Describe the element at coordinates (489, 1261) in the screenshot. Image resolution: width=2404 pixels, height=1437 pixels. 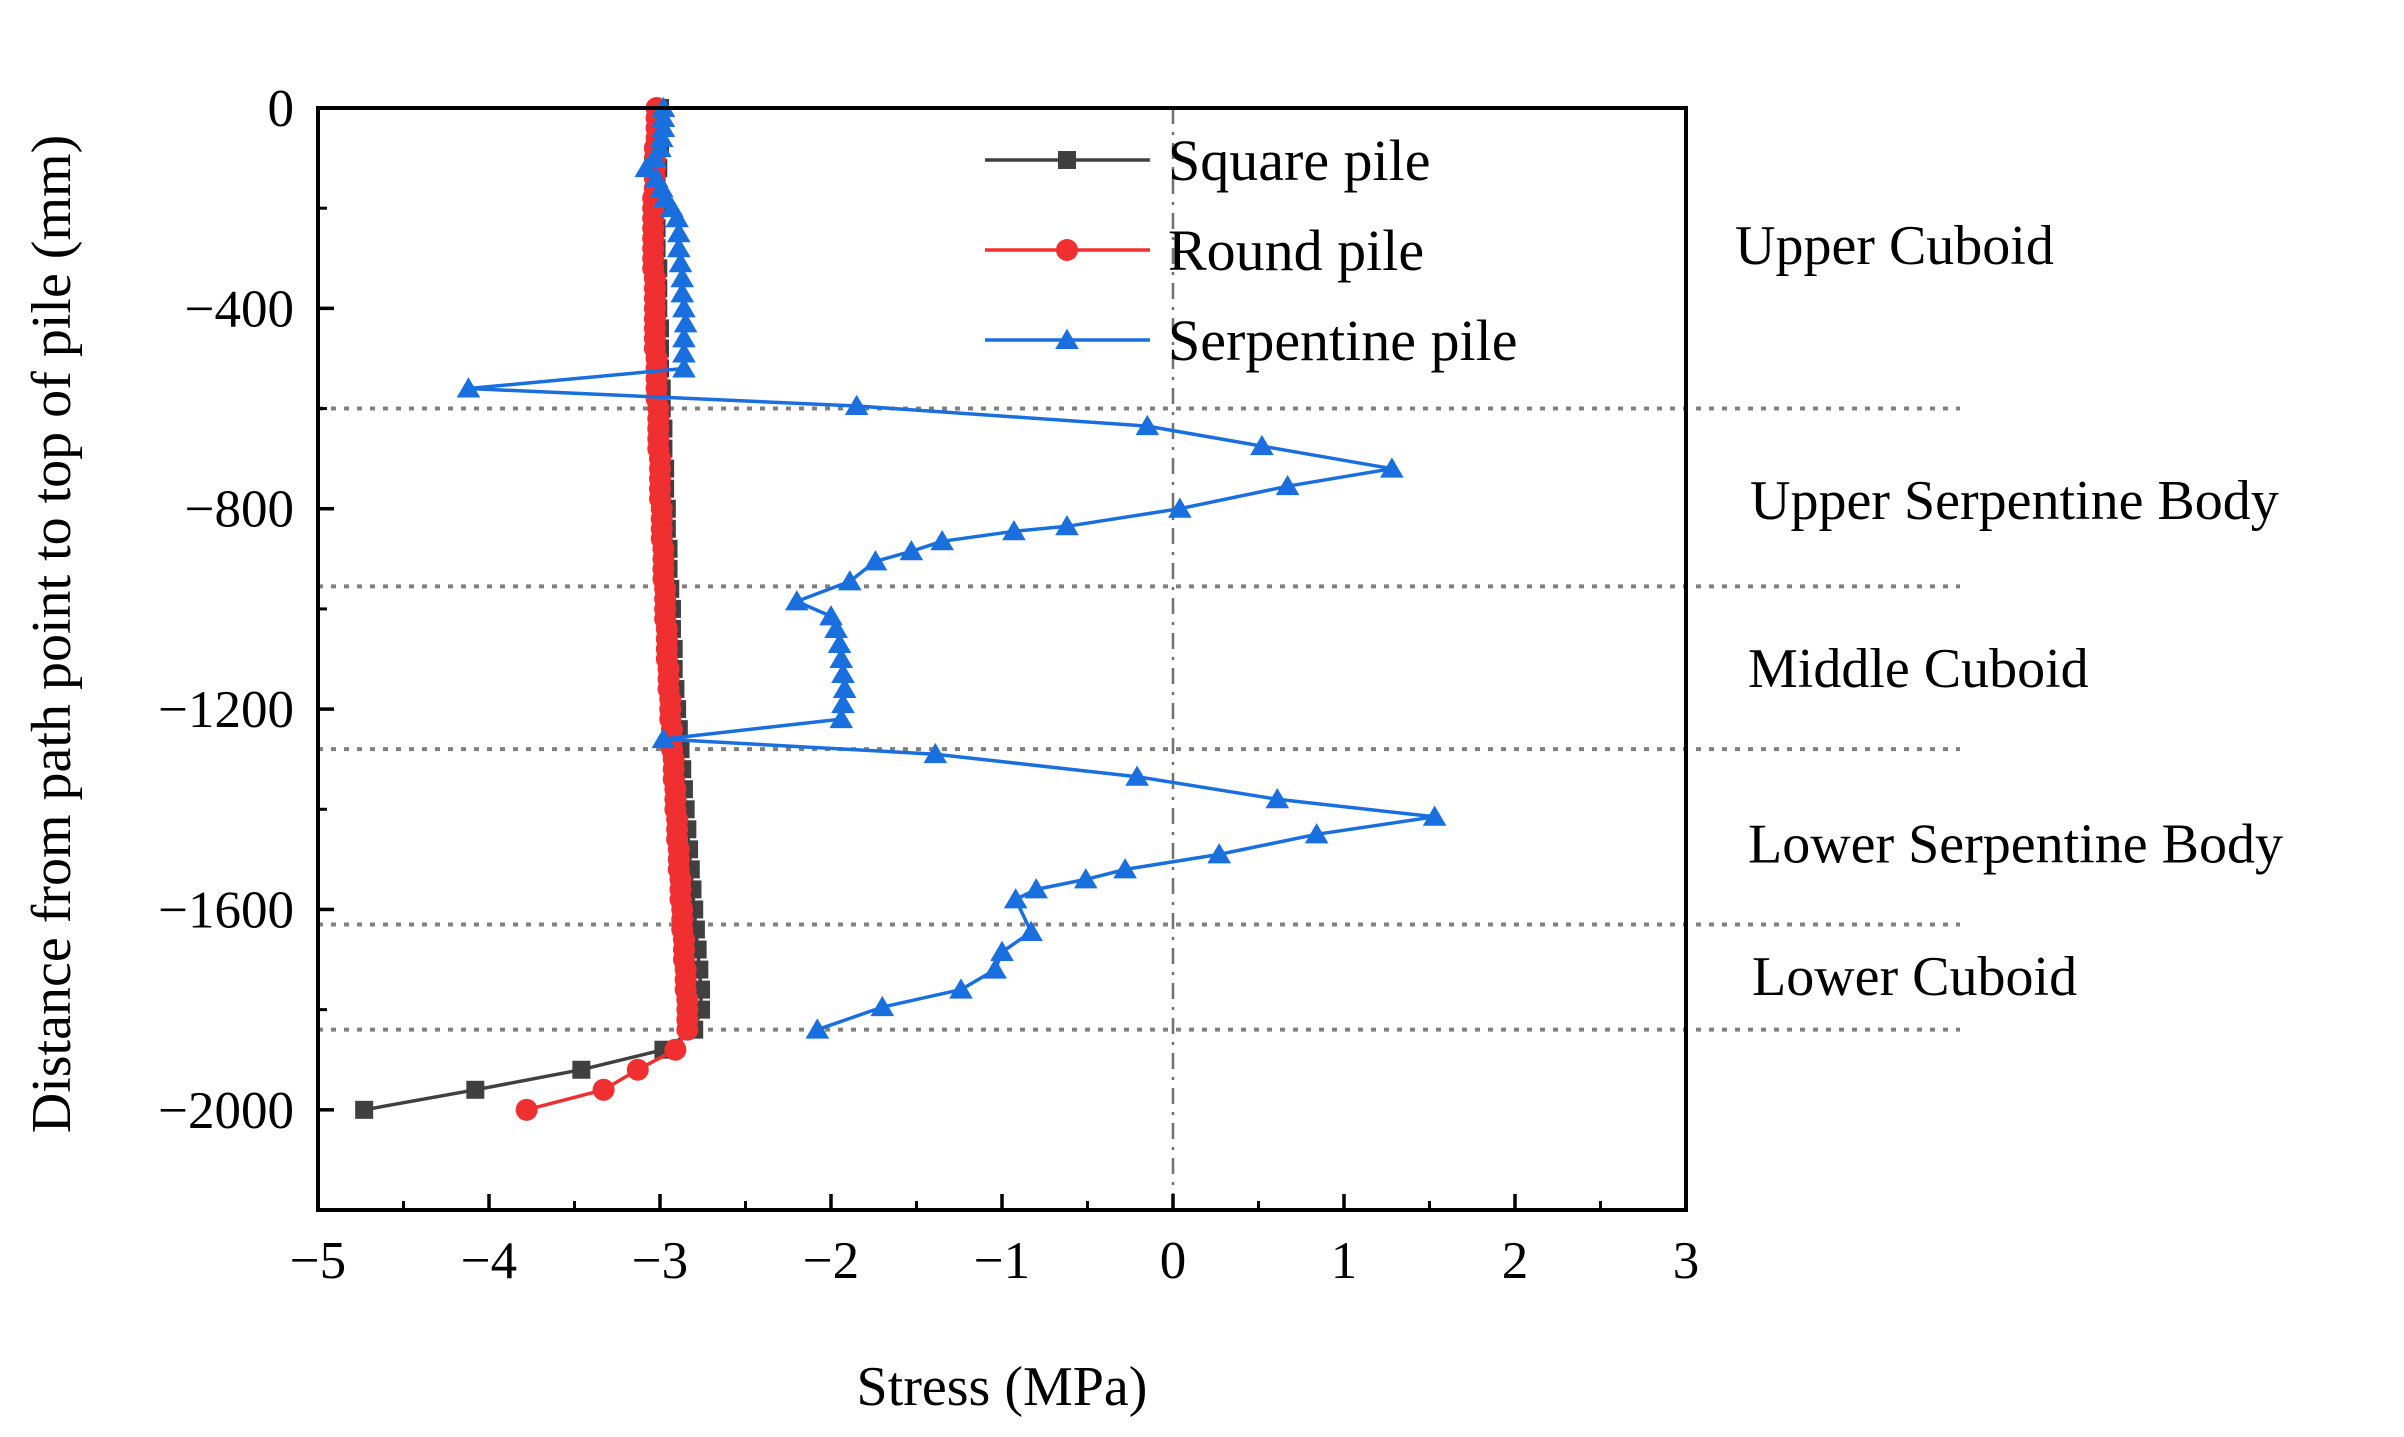
I see `x-tick-label: −4` at that location.